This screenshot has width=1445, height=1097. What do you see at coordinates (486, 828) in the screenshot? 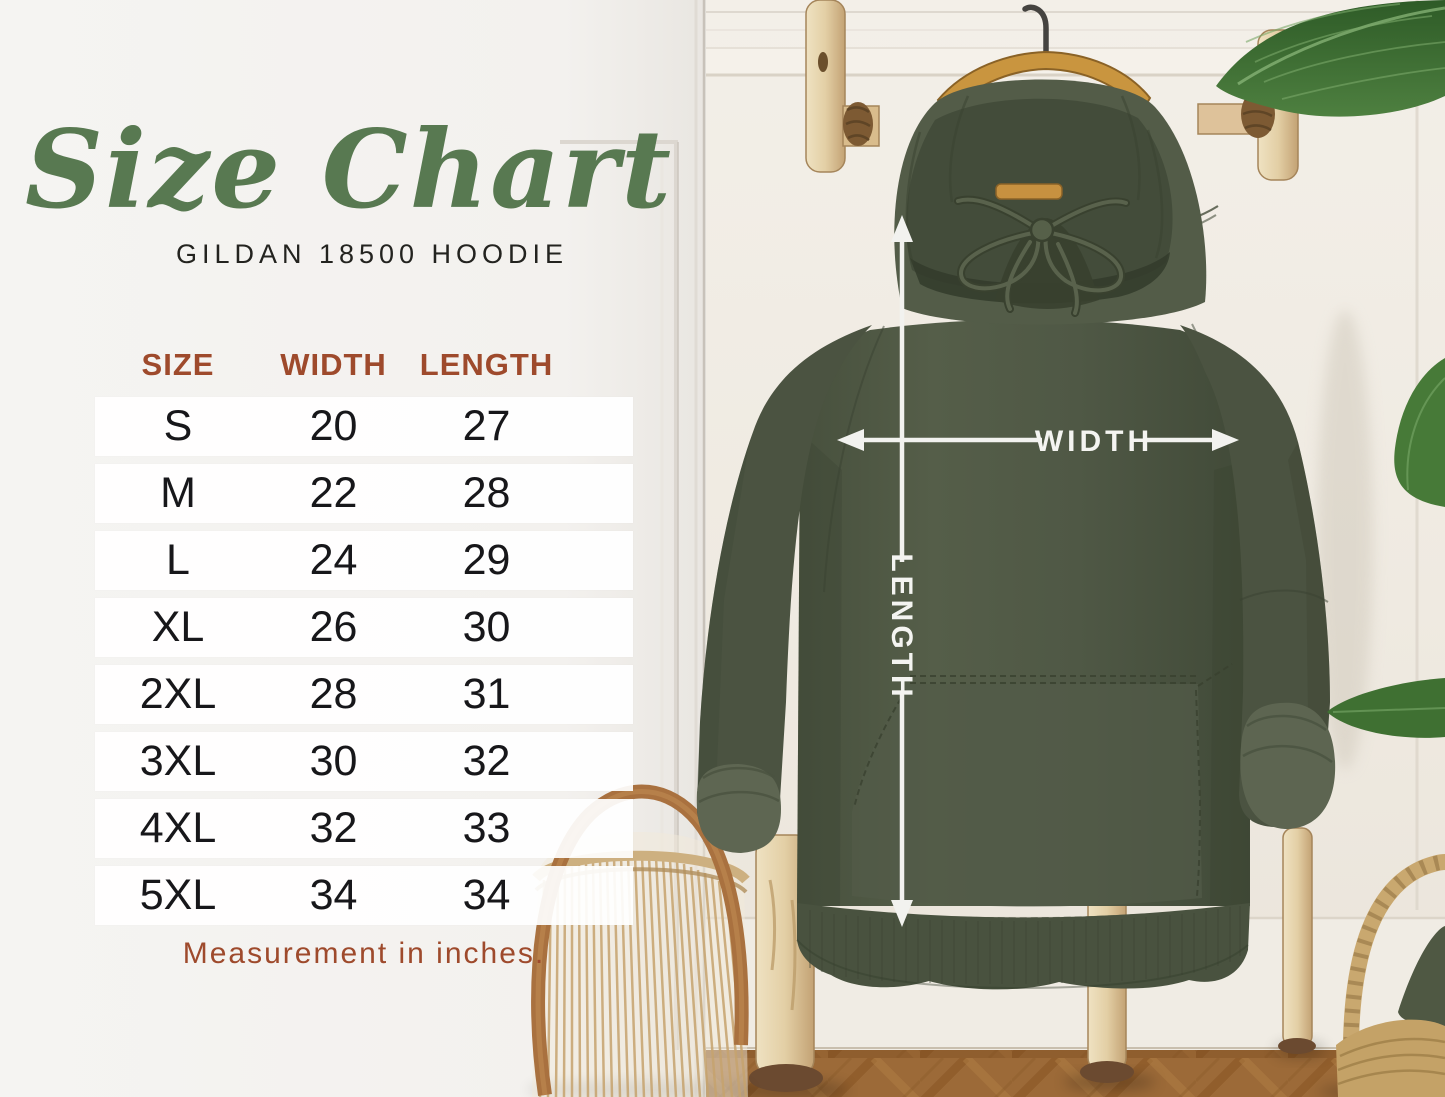
I see `length-cell: 33` at bounding box center [486, 828].